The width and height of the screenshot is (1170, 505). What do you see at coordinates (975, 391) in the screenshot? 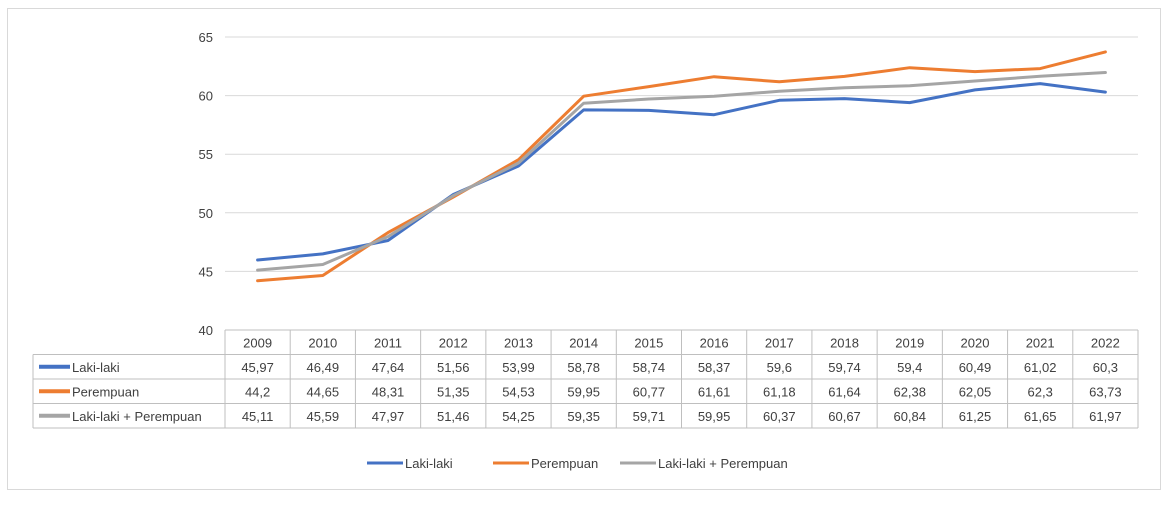
I see `data-label: 62,05` at bounding box center [975, 391].